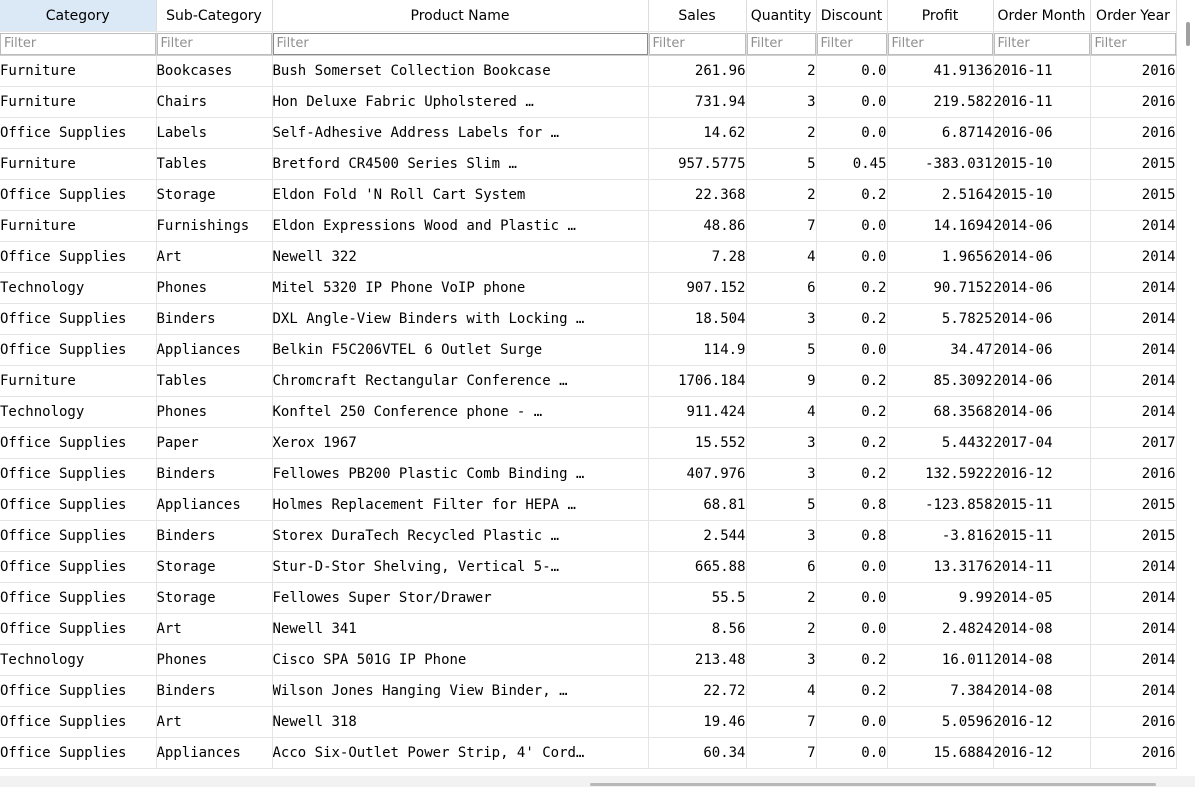  Describe the element at coordinates (214, 133) in the screenshot. I see `cell-sub-category: Labels` at that location.